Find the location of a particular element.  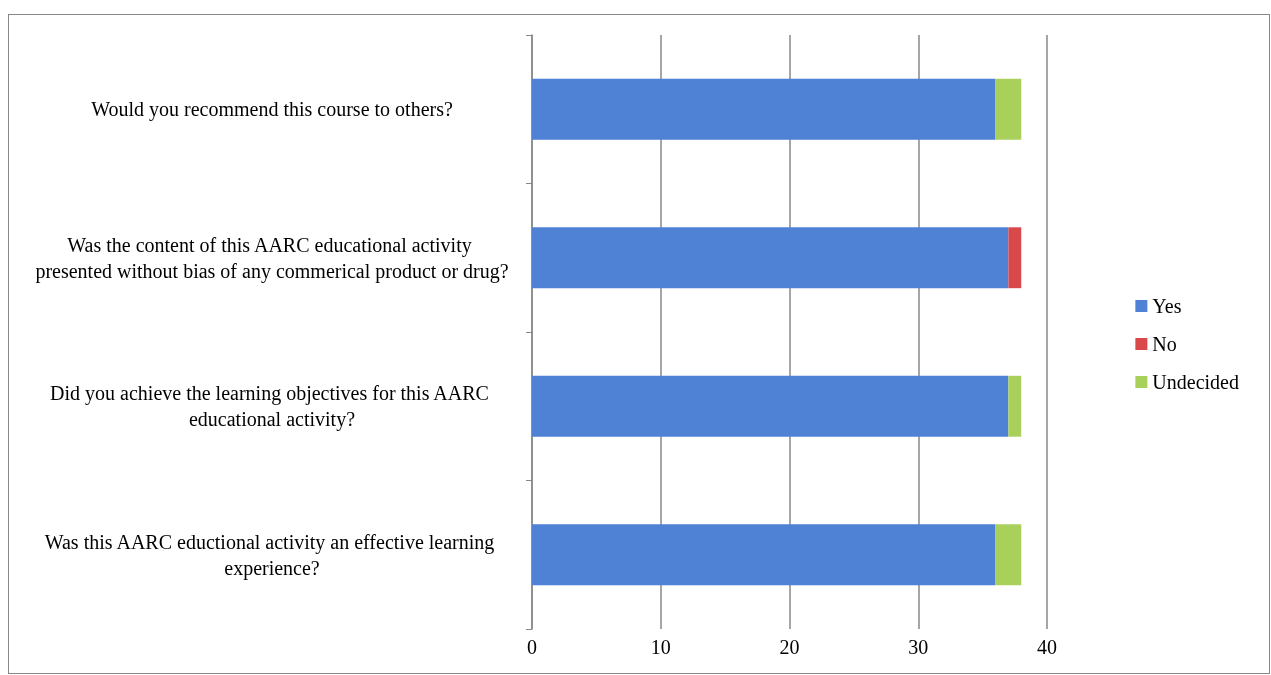

x-tick-label: 40 is located at coordinates (1047, 647).